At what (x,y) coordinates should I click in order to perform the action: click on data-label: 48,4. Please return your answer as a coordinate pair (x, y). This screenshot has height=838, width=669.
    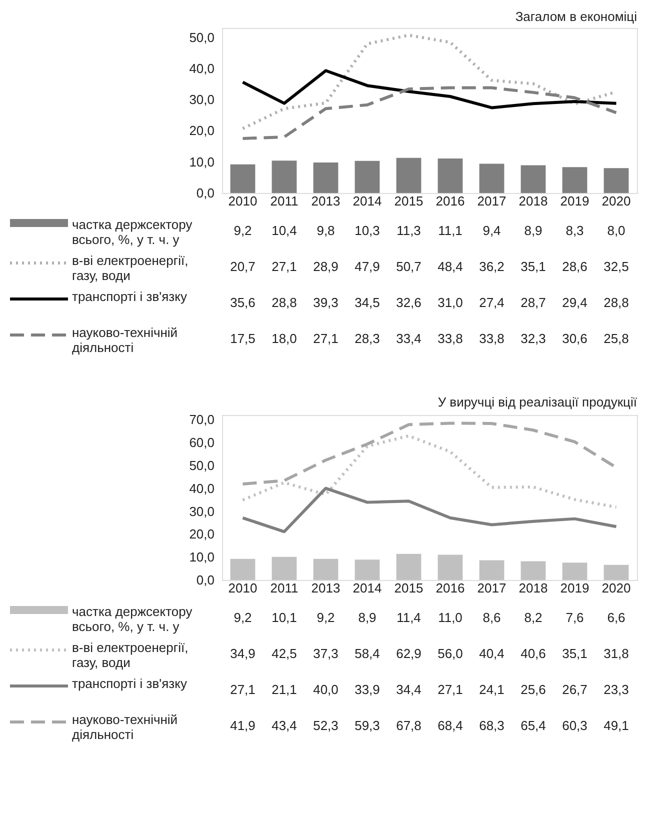
    Looking at the image, I should click on (450, 266).